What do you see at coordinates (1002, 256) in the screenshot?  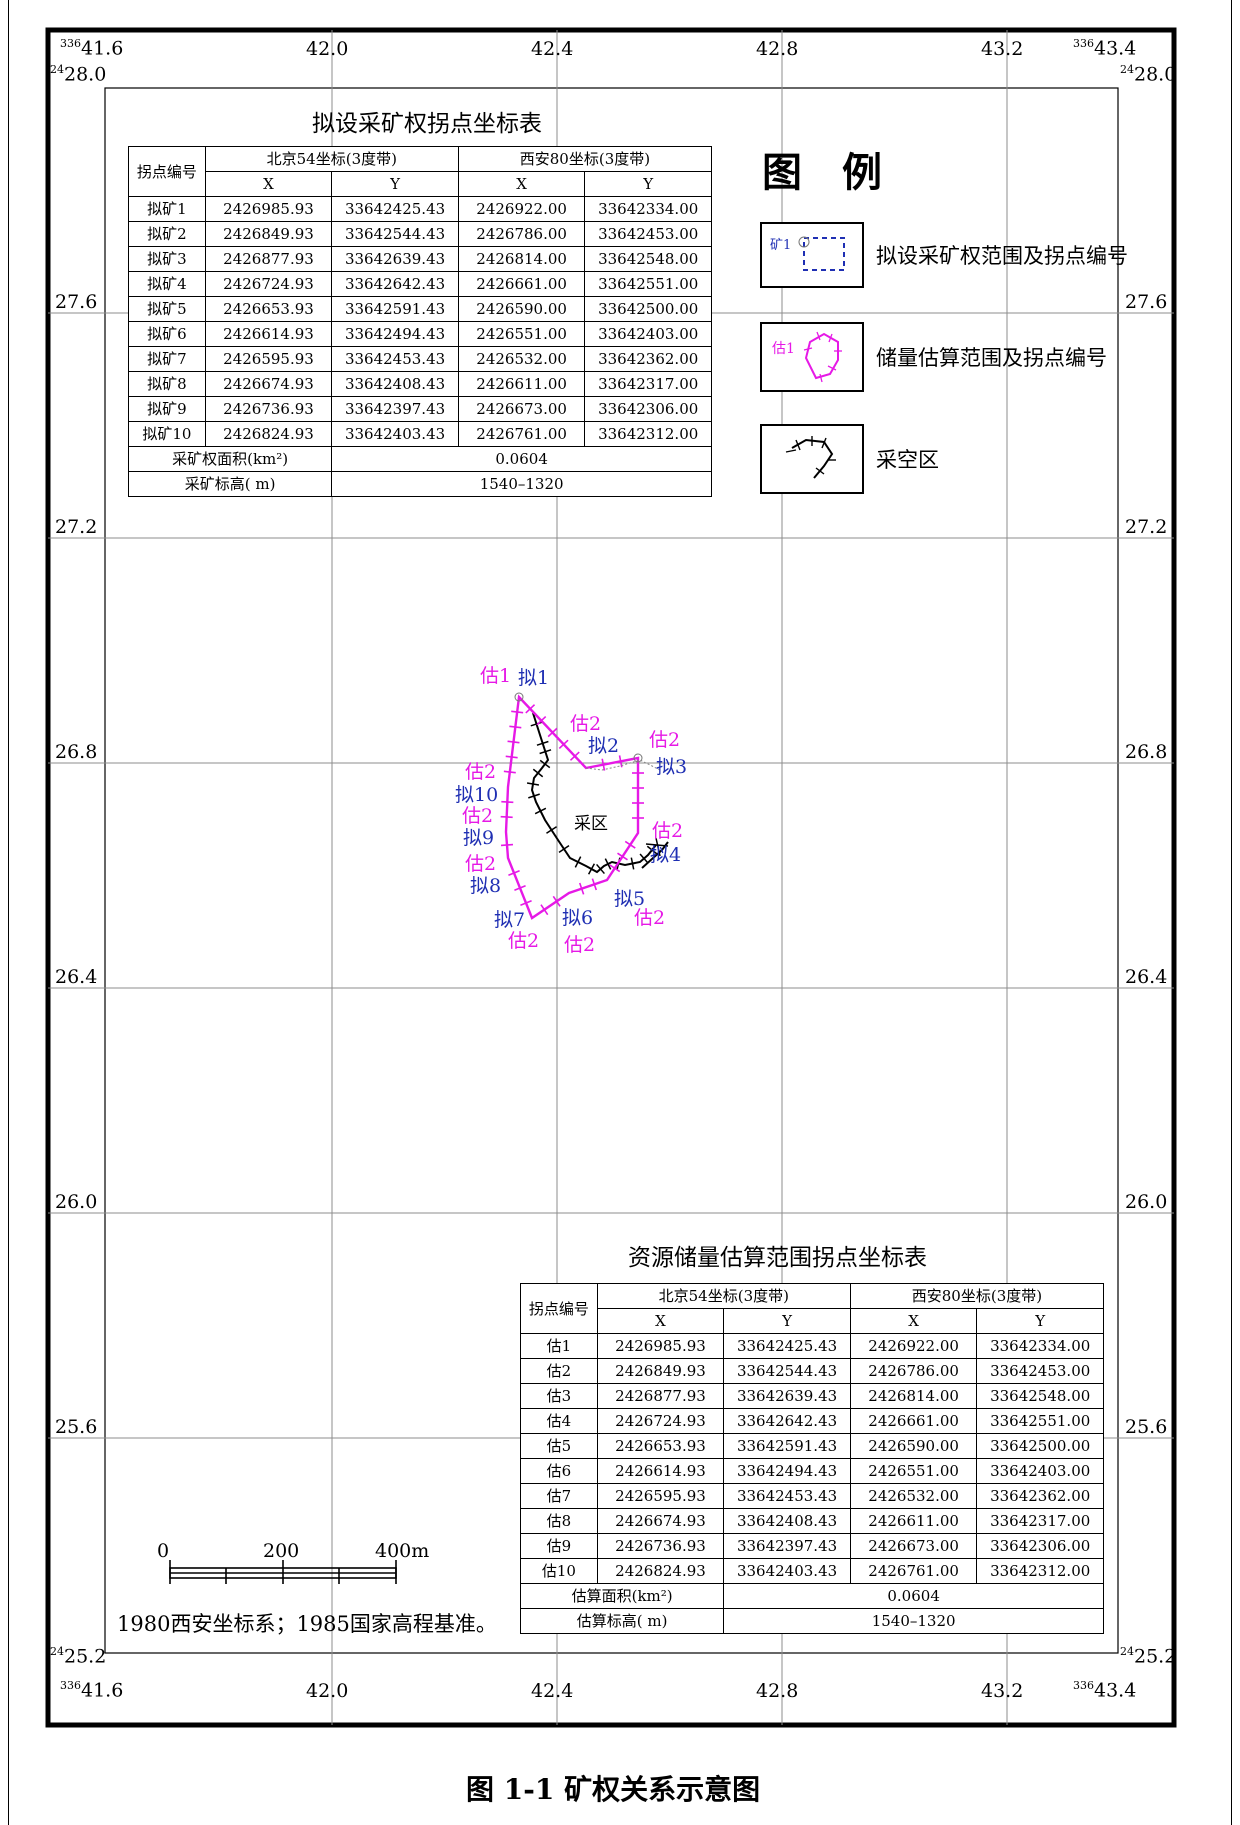 I see `legend-label-mining: 拟设采矿权范围及拐点编号` at bounding box center [1002, 256].